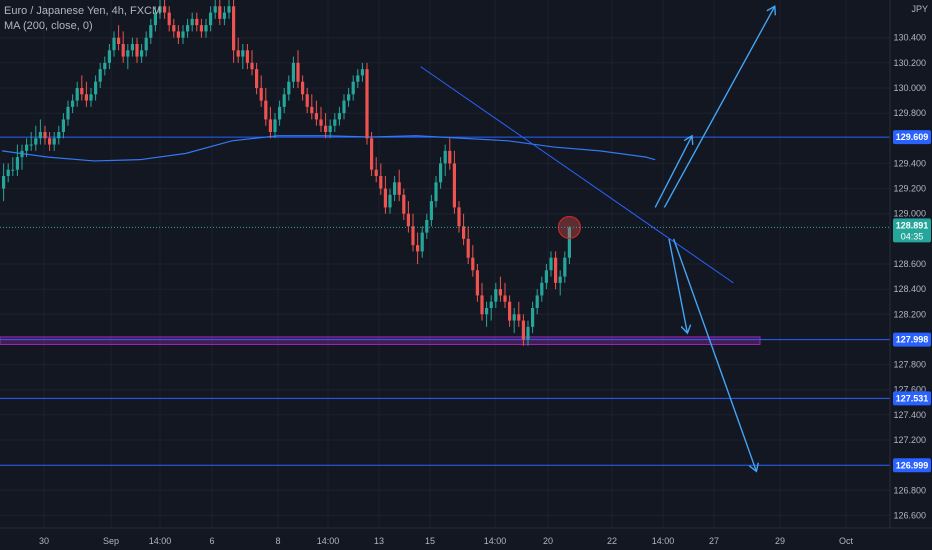 The image size is (932, 550). What do you see at coordinates (909, 113) in the screenshot?
I see `price-tick-label: 129.800` at bounding box center [909, 113].